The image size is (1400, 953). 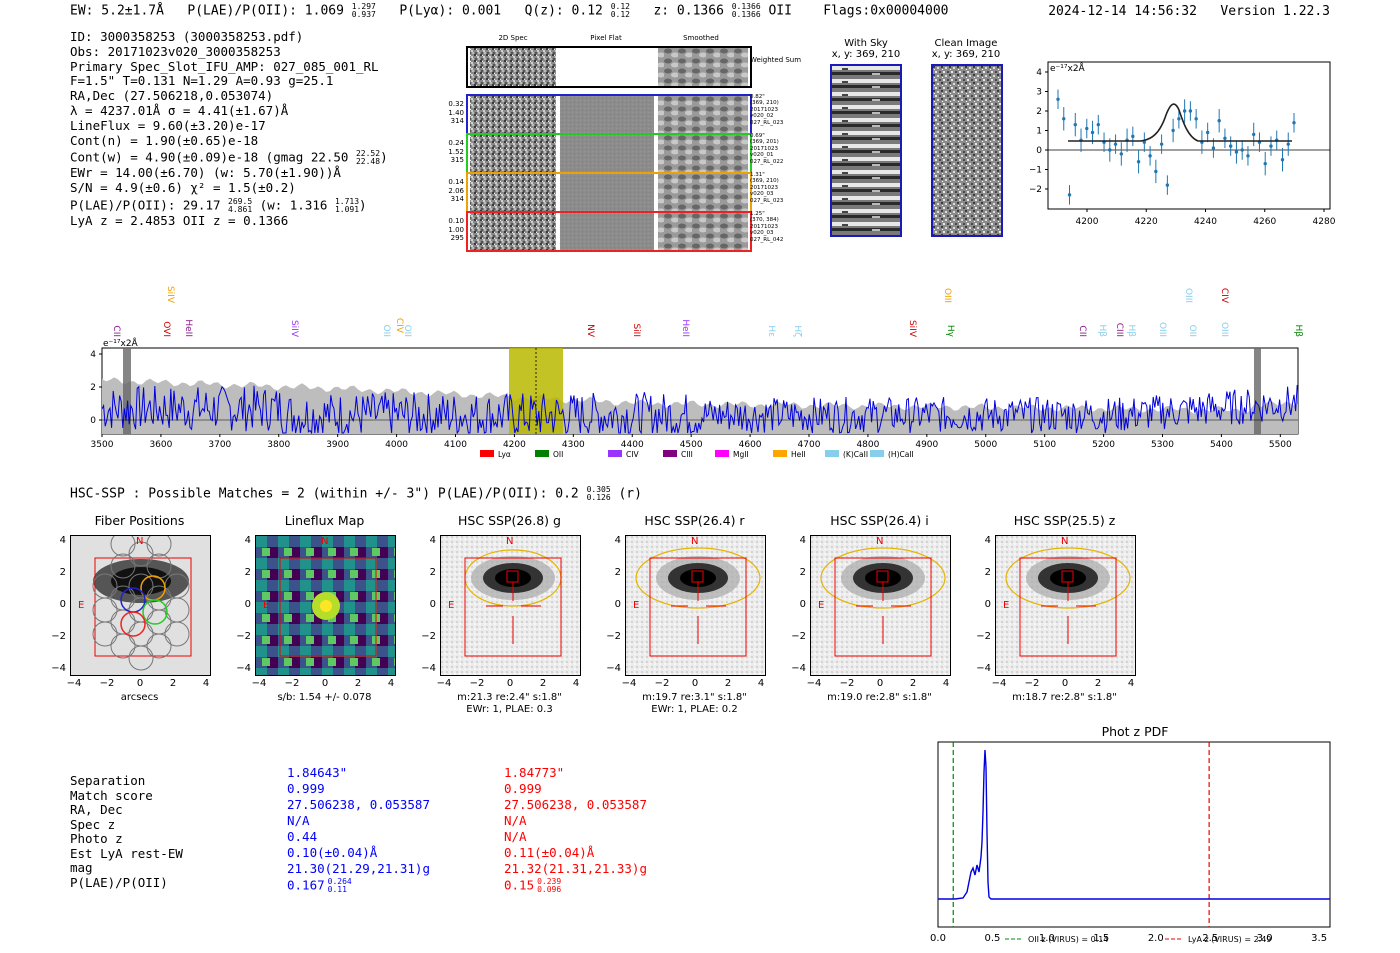 What do you see at coordinates (983, 668) in the screenshot?
I see `stamp-y-tick: −4` at bounding box center [983, 668].